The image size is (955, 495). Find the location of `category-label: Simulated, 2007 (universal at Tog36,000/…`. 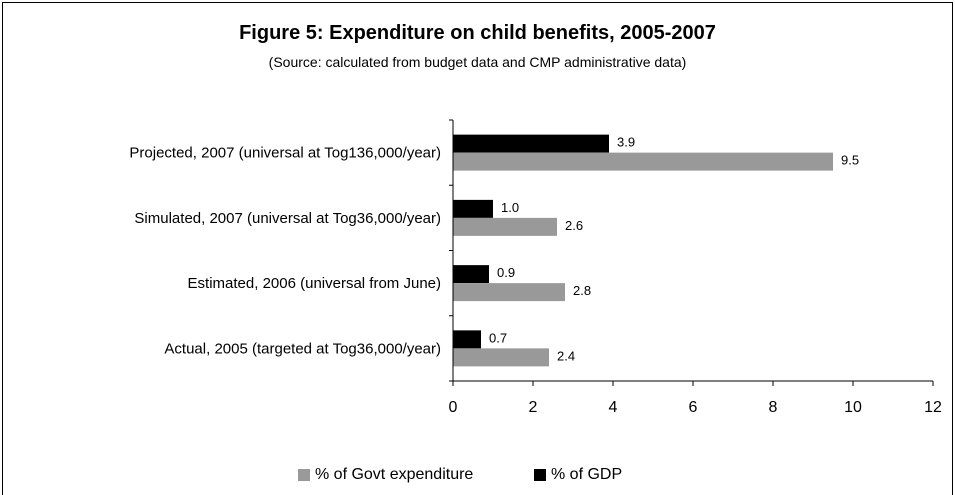

category-label: Simulated, 2007 (universal at Tog36,000/… is located at coordinates (287, 218).